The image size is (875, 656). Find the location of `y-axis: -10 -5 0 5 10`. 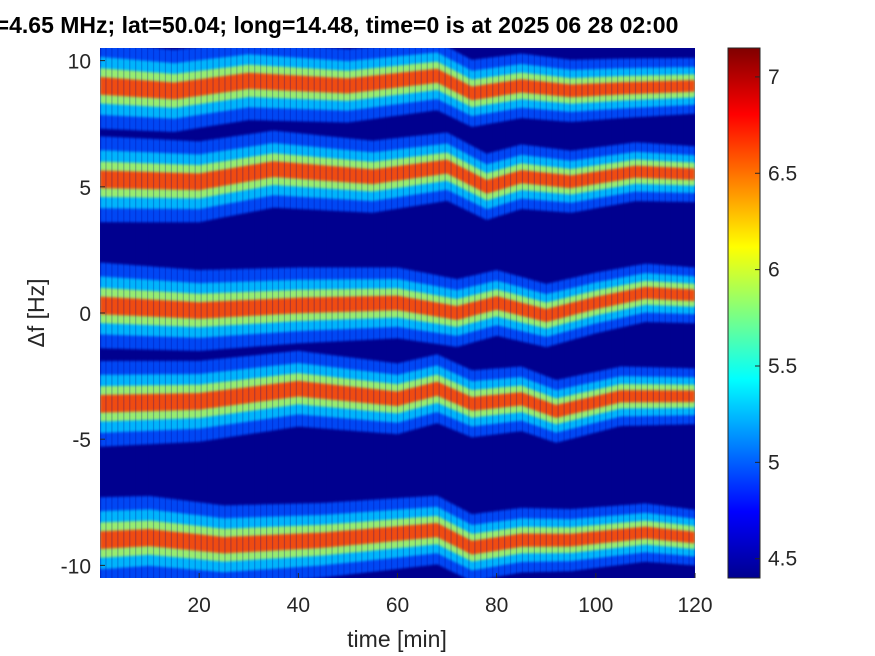

y-axis: -10 -5 0 5 10 is located at coordinates (83, 314).